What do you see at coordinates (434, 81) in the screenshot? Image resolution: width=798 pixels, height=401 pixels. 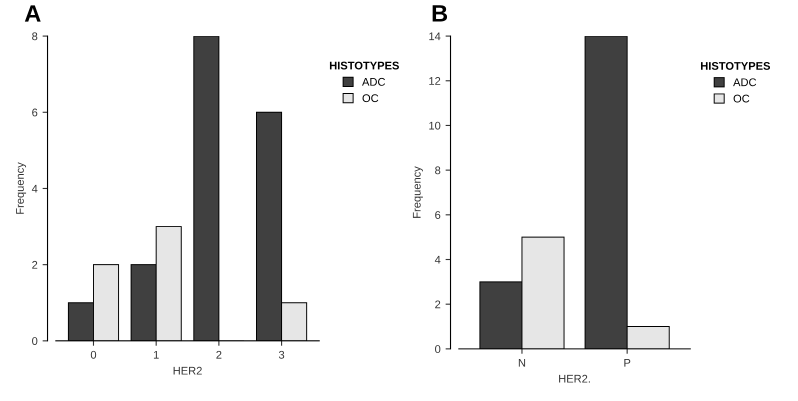 I see `y-tick-label: 12` at bounding box center [434, 81].